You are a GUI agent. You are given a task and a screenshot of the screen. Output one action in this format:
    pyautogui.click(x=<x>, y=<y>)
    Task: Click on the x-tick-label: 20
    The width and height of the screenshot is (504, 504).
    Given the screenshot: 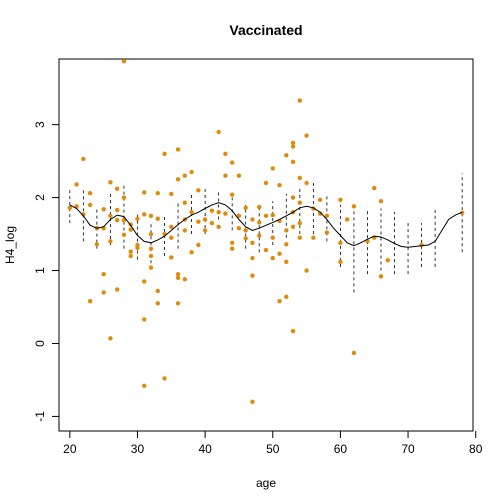 What is the action you would take?
    pyautogui.click(x=70, y=449)
    